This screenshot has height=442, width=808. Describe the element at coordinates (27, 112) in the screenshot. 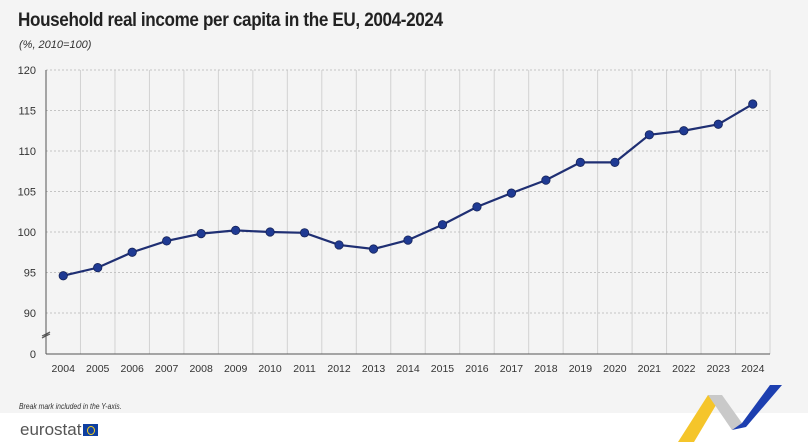

I see `y-tick-label: 115` at that location.